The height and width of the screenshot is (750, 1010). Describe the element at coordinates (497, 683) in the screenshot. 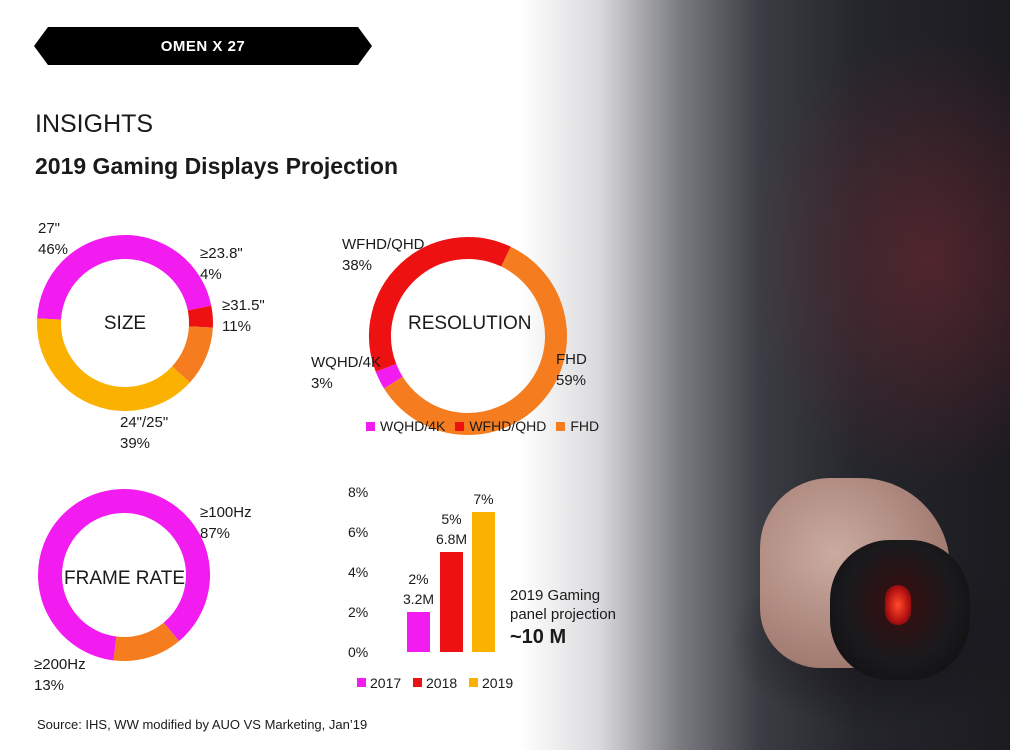

I see `legend-label-2019: 2019` at that location.